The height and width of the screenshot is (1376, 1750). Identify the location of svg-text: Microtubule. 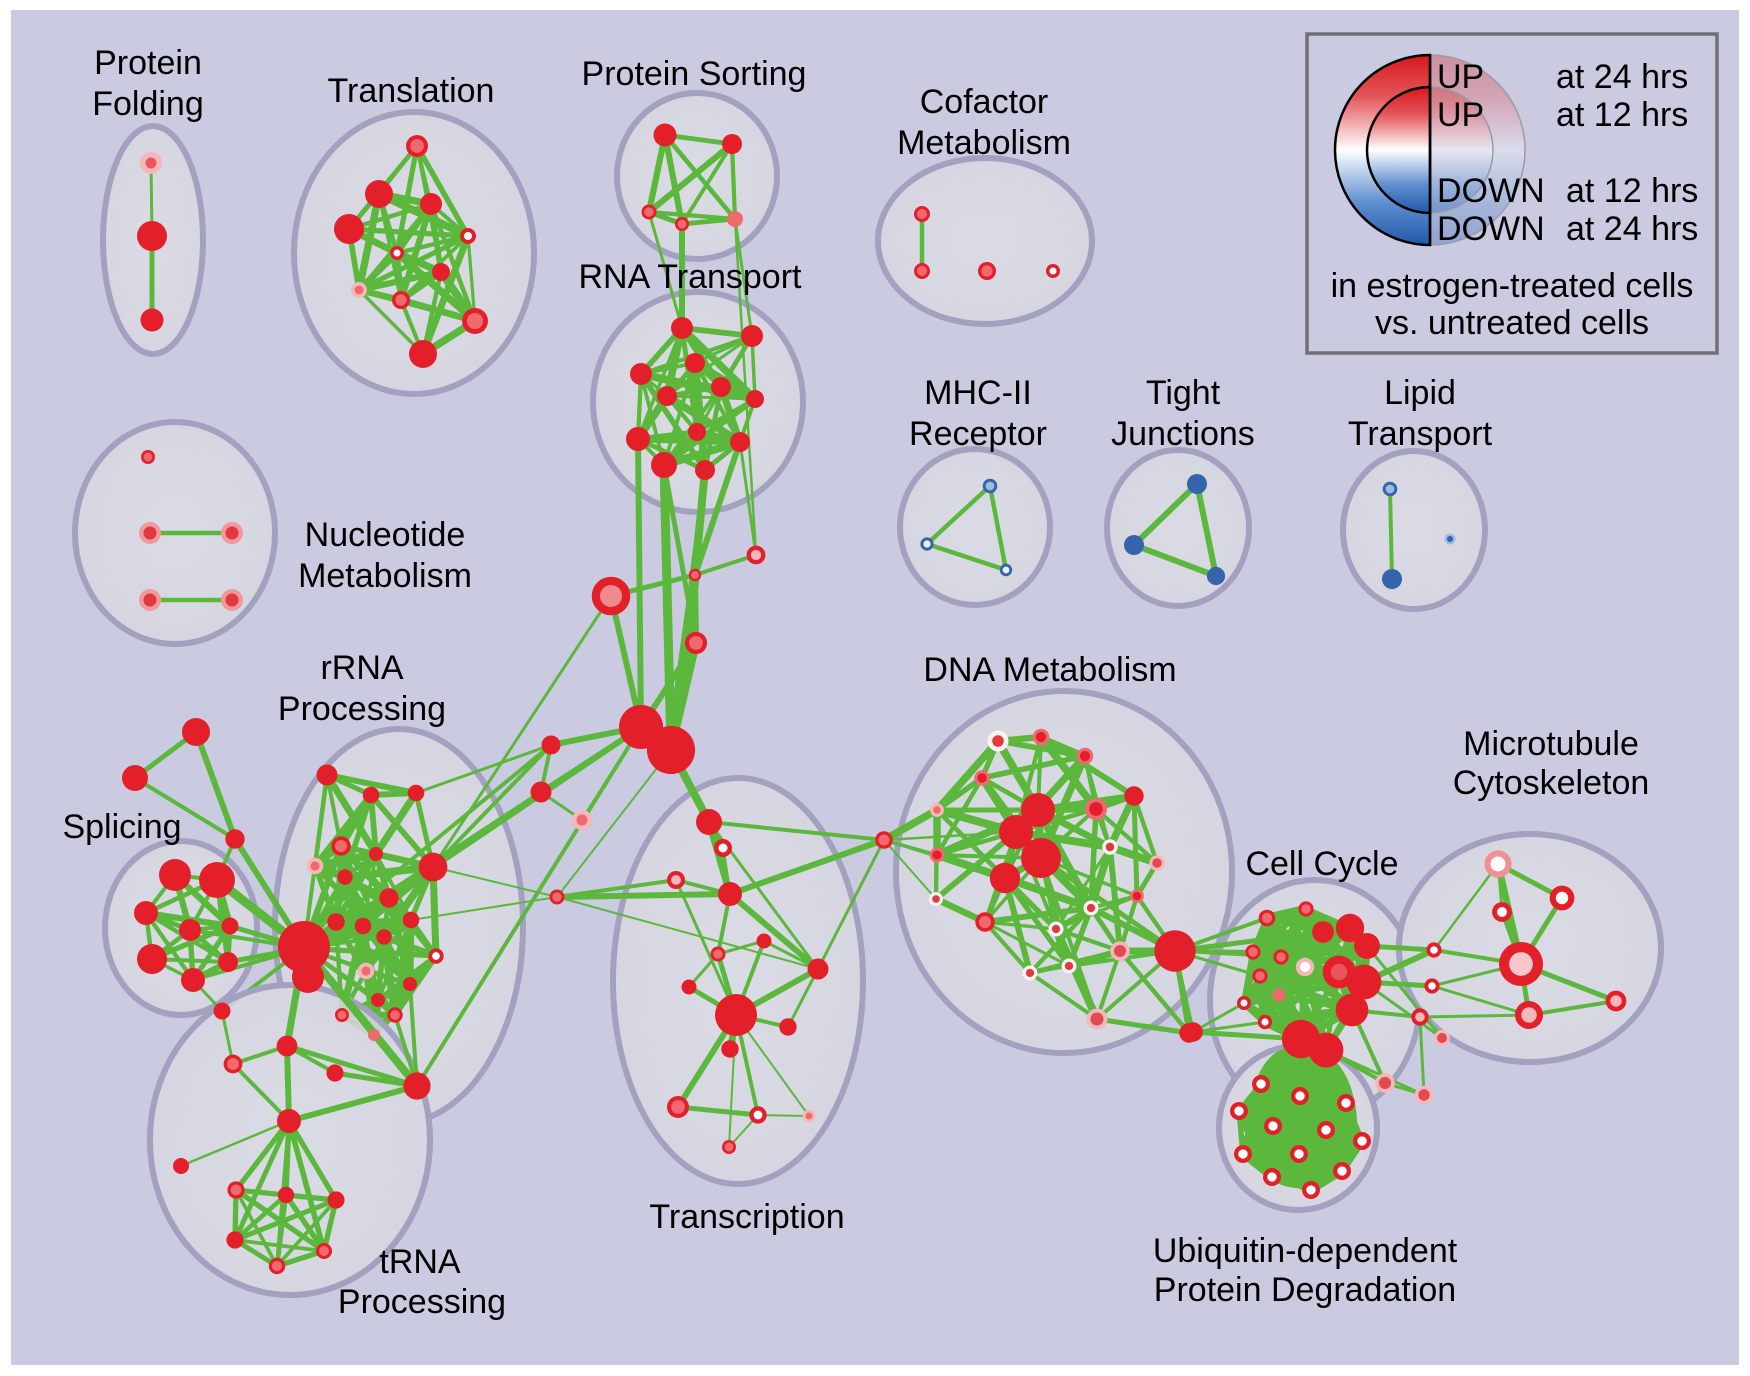
(1551, 744).